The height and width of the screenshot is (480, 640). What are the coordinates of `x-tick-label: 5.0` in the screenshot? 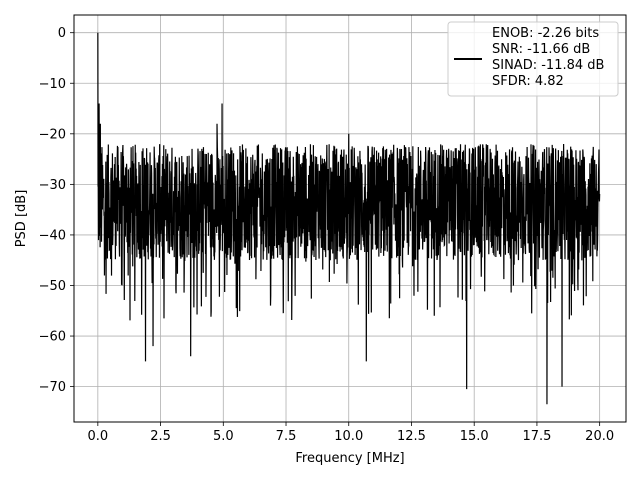 It's located at (223, 436).